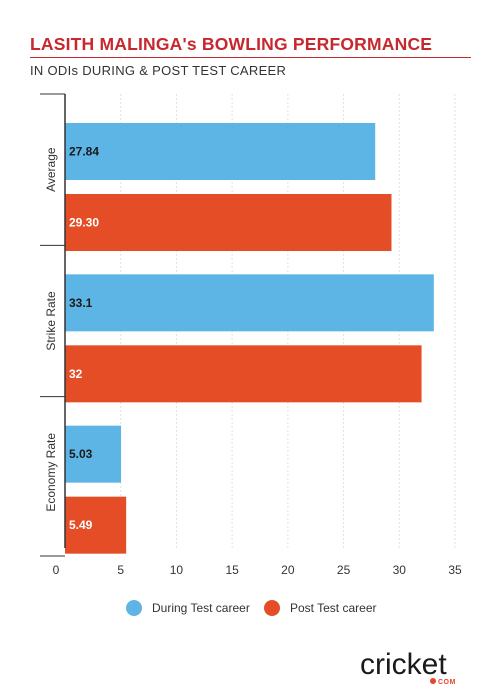 The height and width of the screenshot is (700, 500). Describe the element at coordinates (81, 525) in the screenshot. I see `data-label: 5.49` at that location.